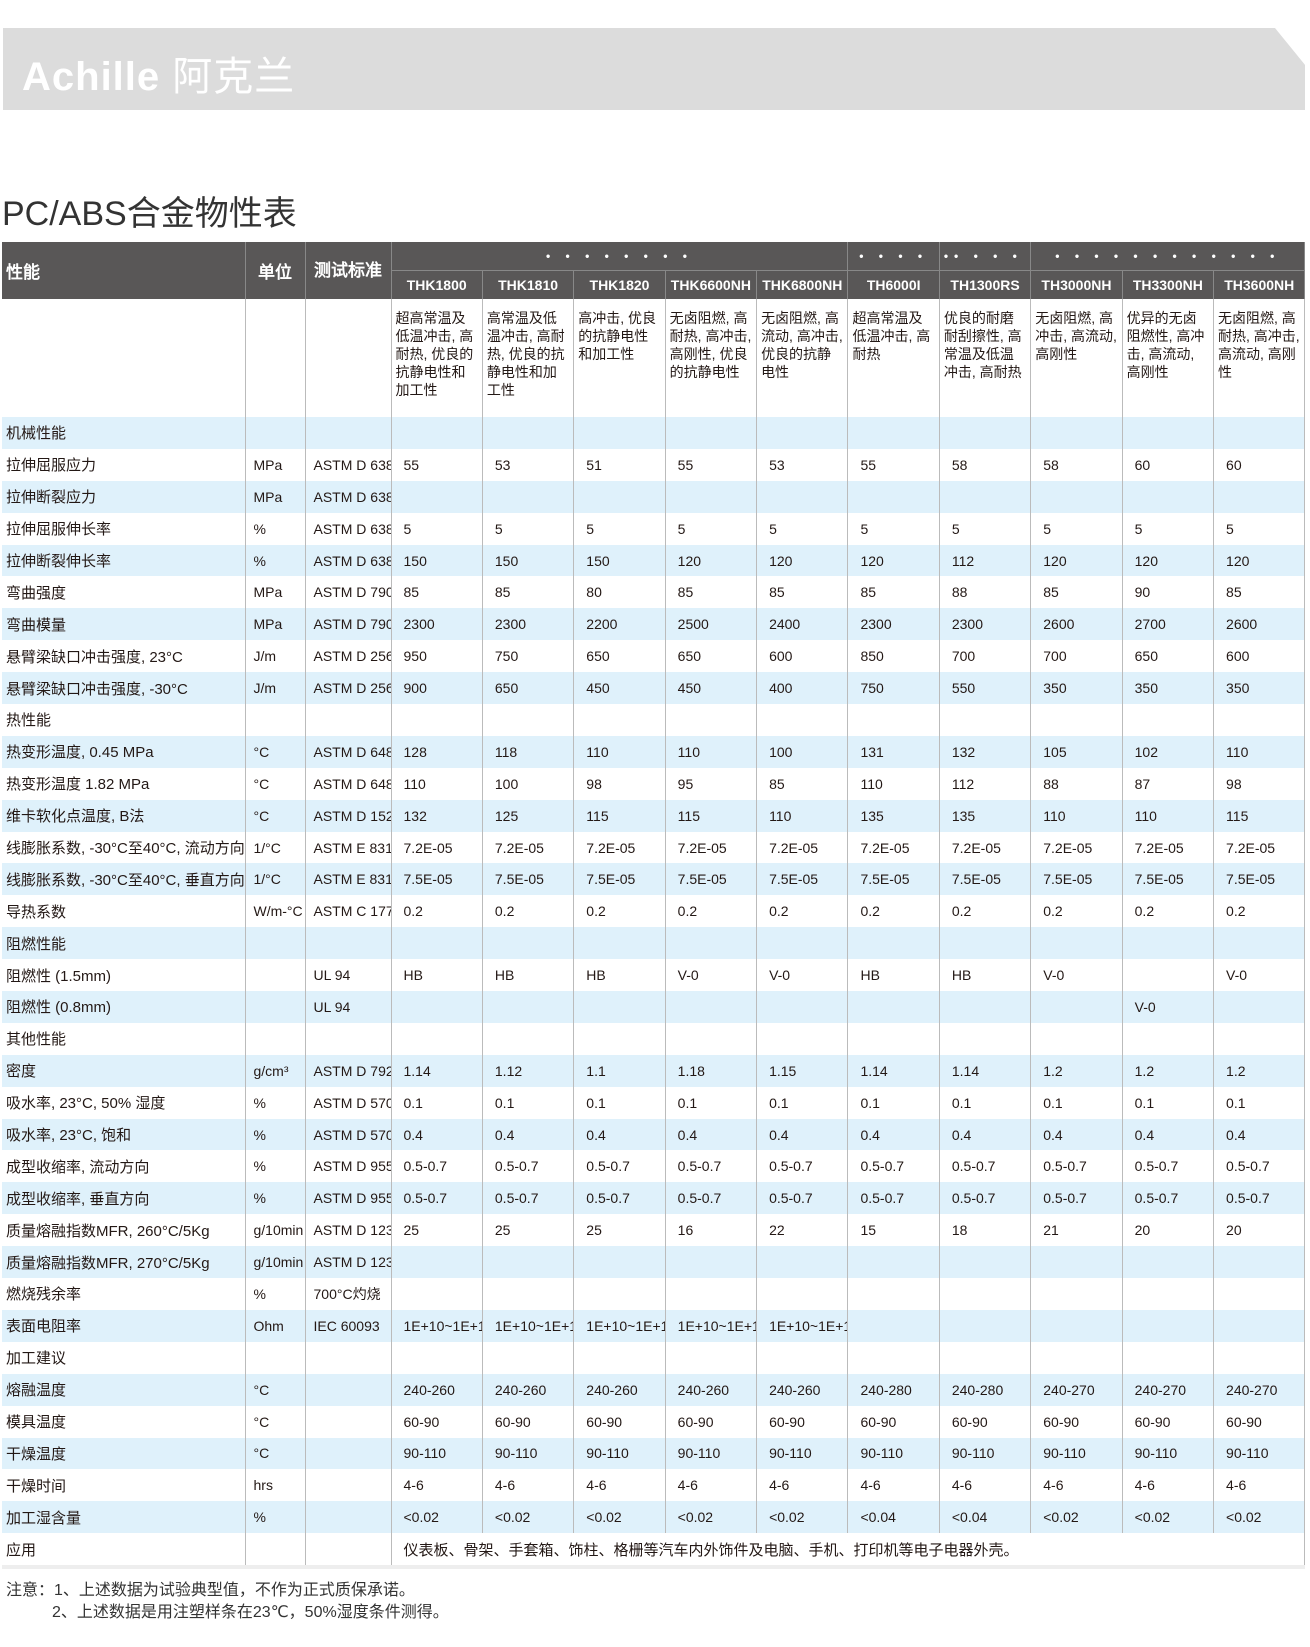 This screenshot has height=1647, width=1310. I want to click on property-value: 450, so click(619, 688).